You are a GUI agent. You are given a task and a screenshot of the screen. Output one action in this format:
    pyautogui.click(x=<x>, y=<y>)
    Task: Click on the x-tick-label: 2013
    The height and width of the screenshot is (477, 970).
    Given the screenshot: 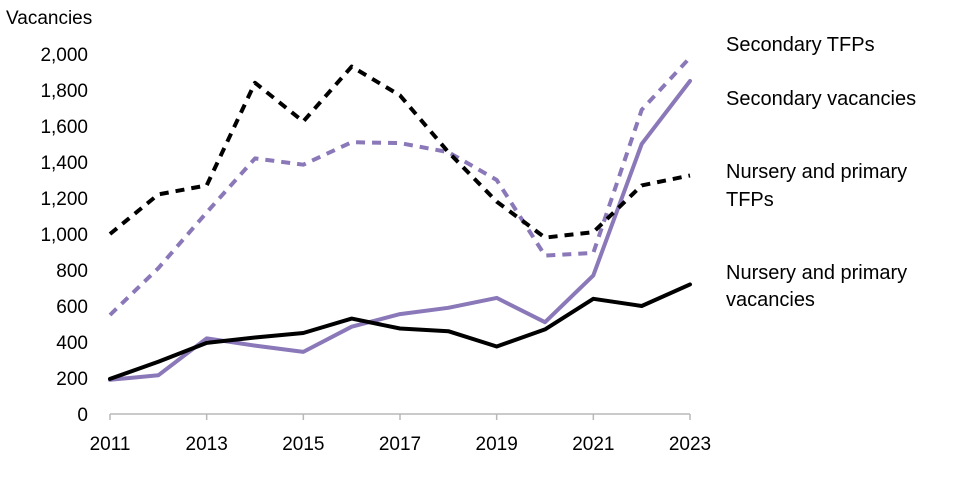 What is the action you would take?
    pyautogui.click(x=207, y=444)
    